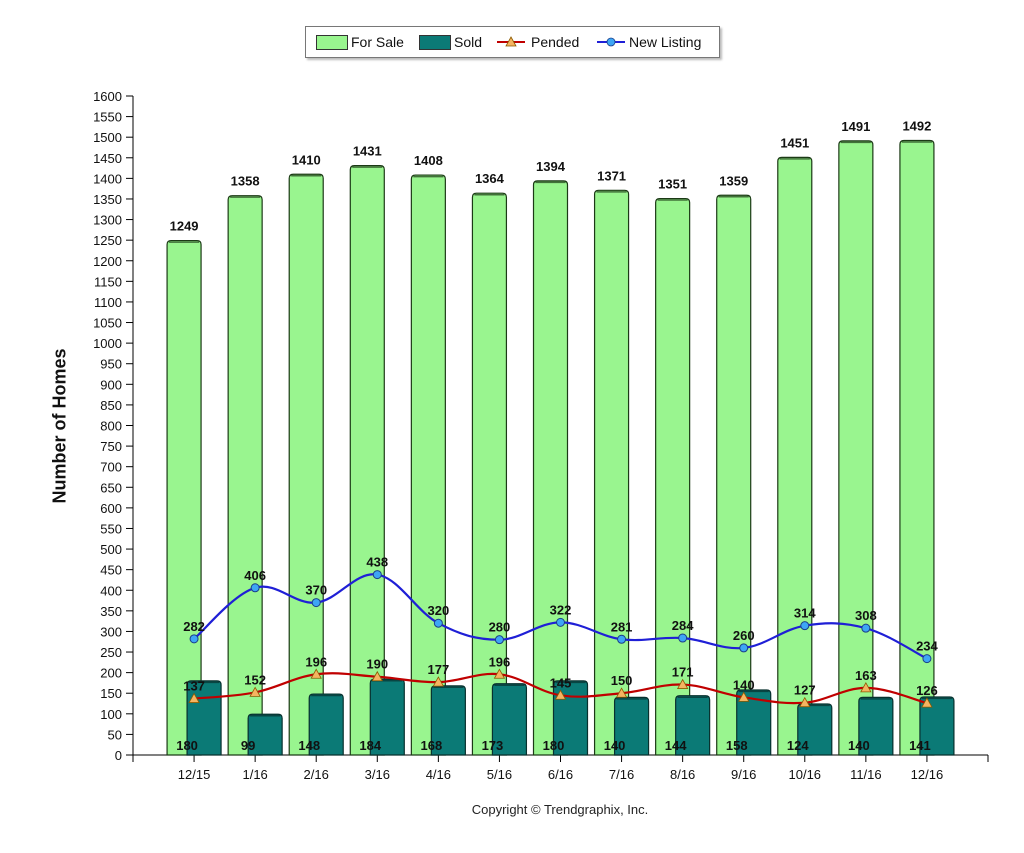  I want to click on pended-value-label: 163, so click(866, 675).